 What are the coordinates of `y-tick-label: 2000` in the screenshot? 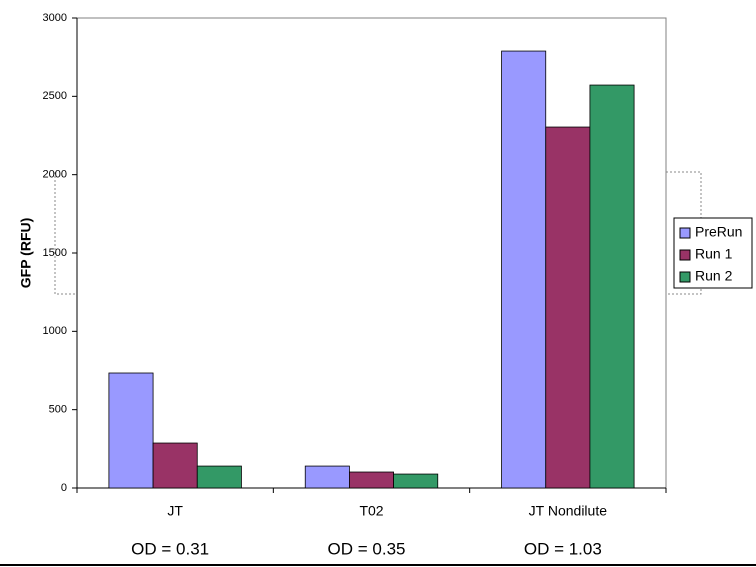 It's located at (55, 175).